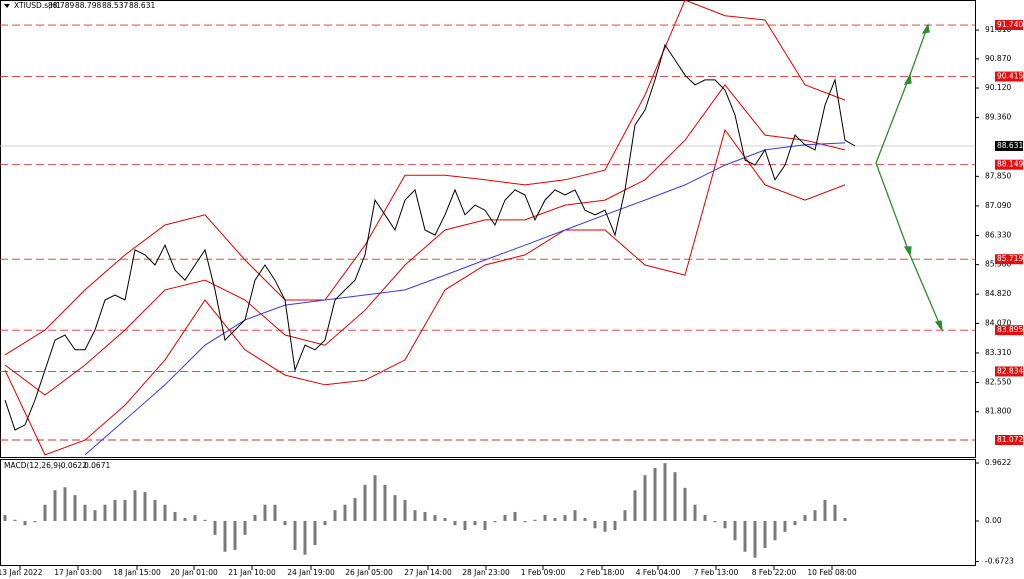 The width and height of the screenshot is (1024, 579). What do you see at coordinates (998, 234) in the screenshot?
I see `y-tick-label: 86.330` at bounding box center [998, 234].